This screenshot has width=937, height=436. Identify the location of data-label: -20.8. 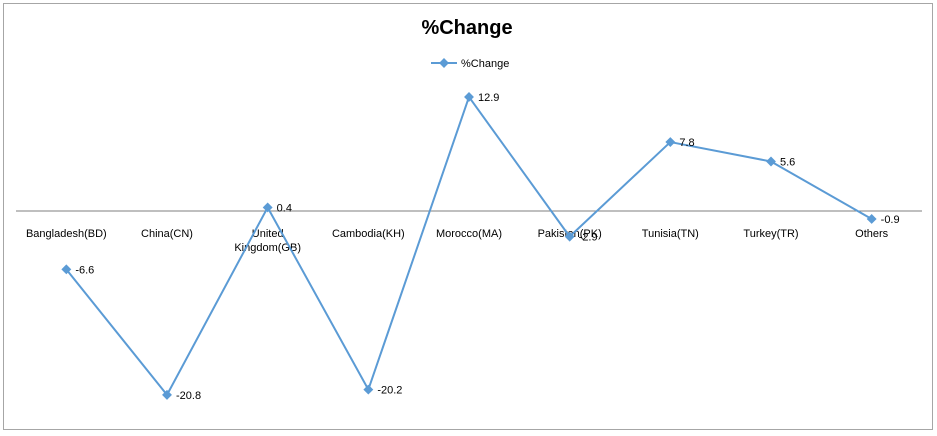
(188, 396).